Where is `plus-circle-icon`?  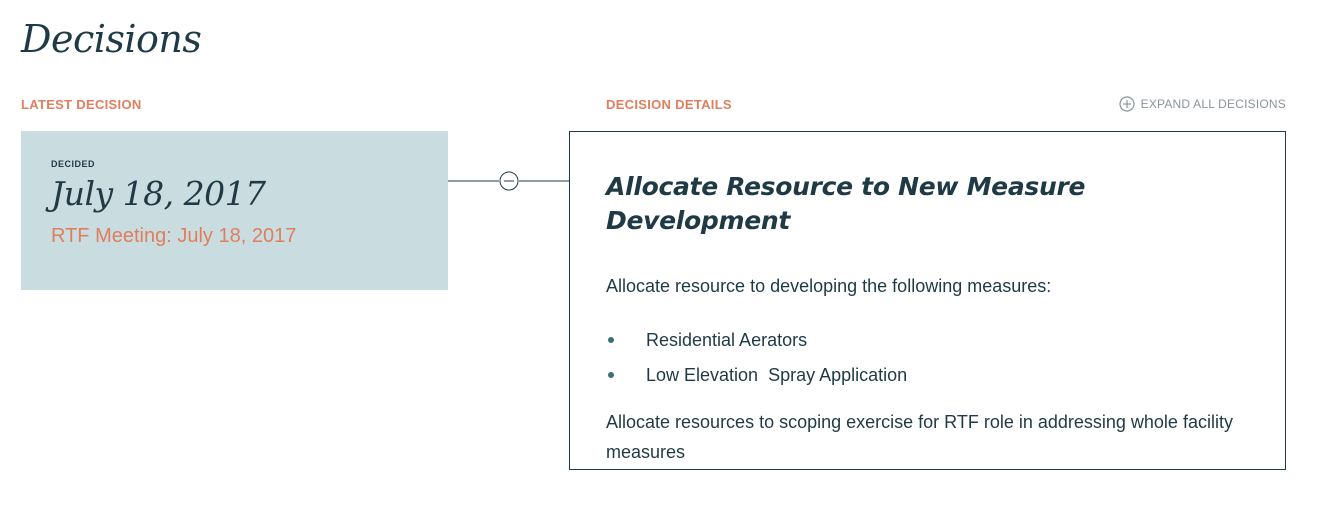
plus-circle-icon is located at coordinates (1127, 104).